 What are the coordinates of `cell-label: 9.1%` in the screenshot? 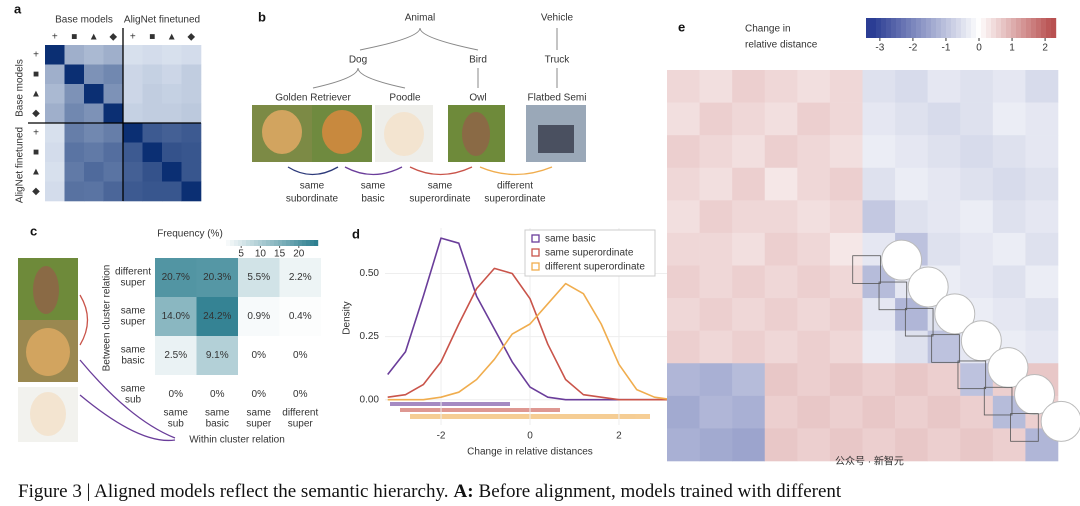 It's located at (217, 355).